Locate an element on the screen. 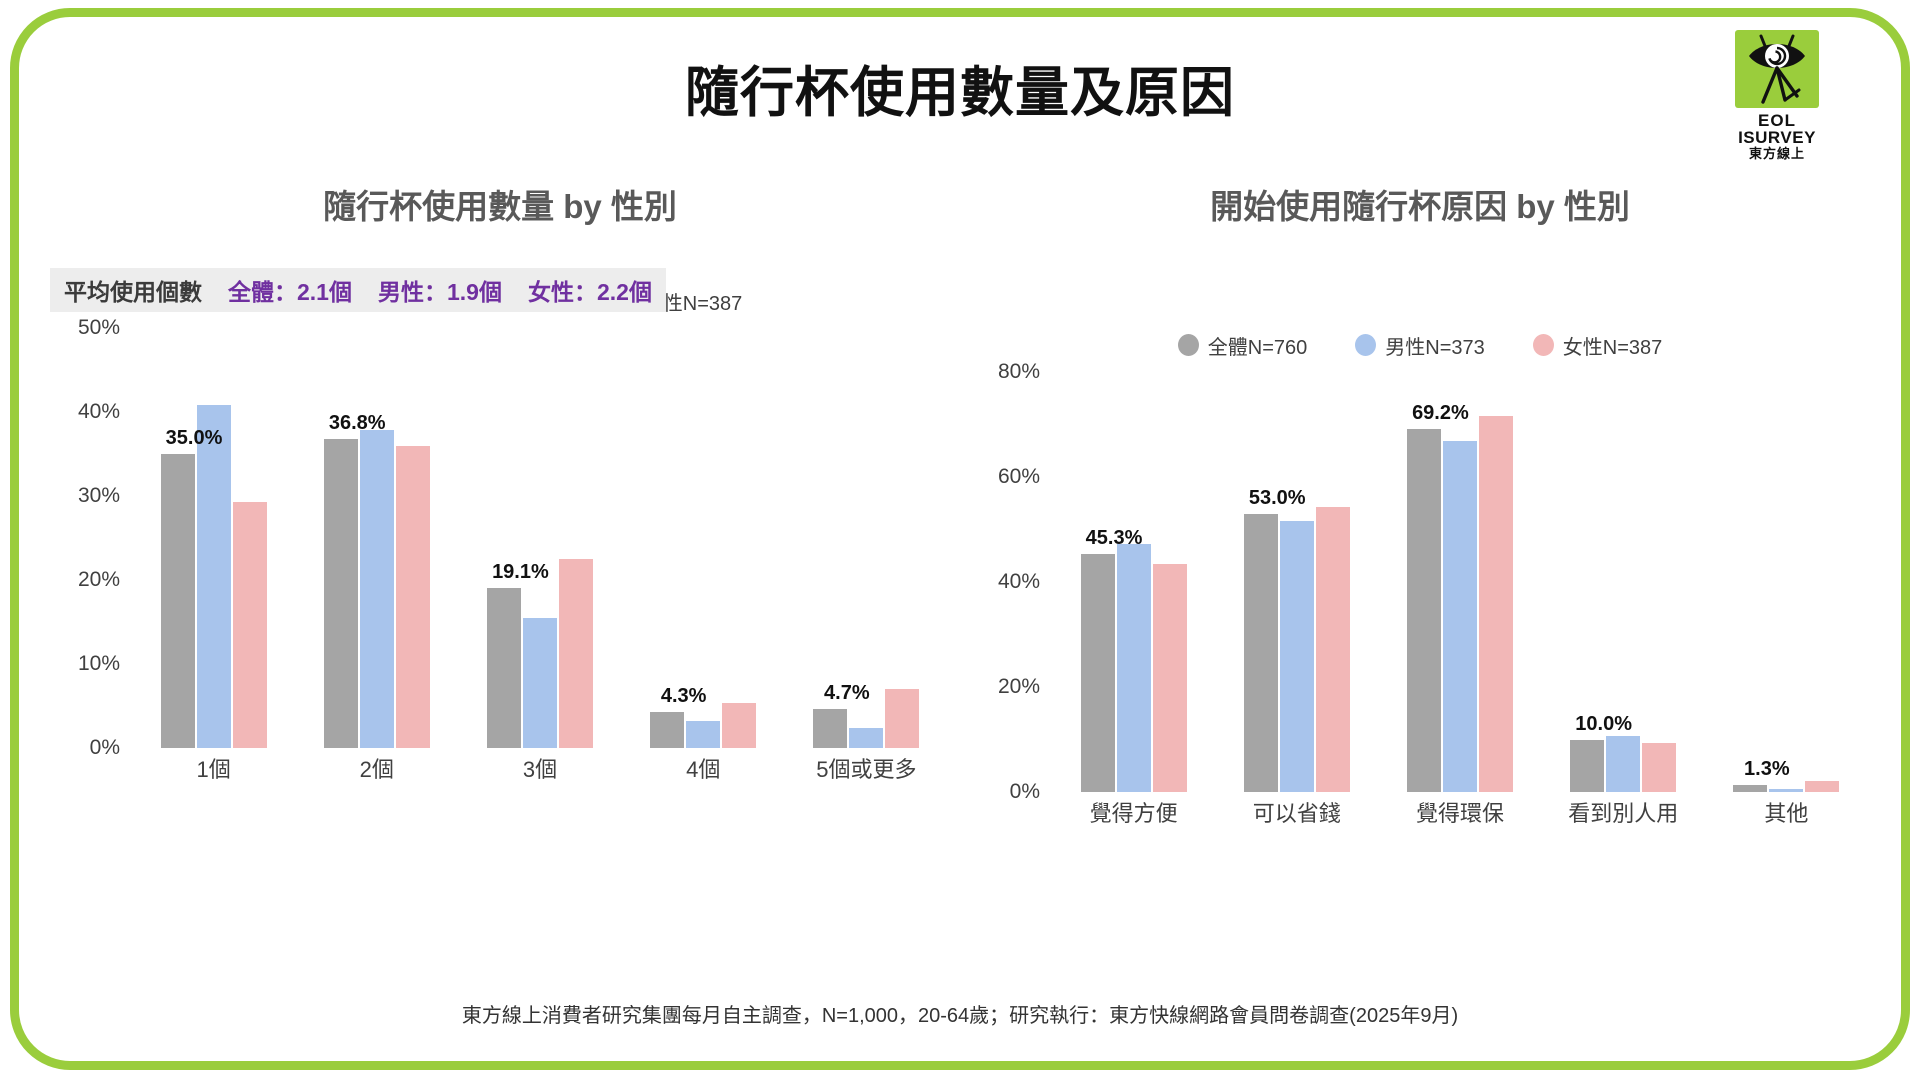 The height and width of the screenshot is (1080, 1920). x-axis-label: 4個 is located at coordinates (703, 769).